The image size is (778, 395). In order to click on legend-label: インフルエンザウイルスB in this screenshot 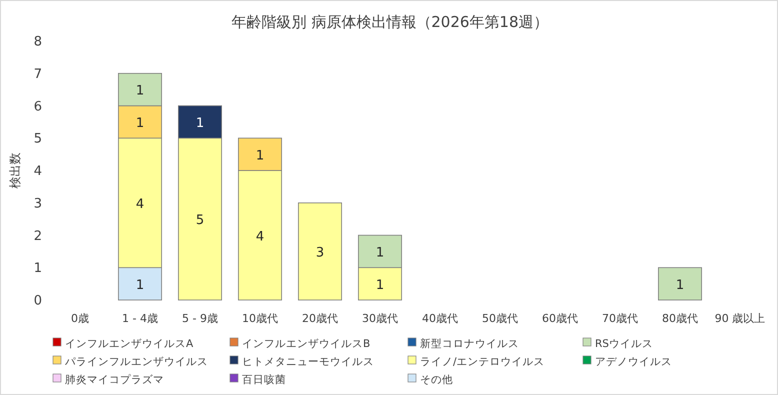, I will do `click(306, 344)`.